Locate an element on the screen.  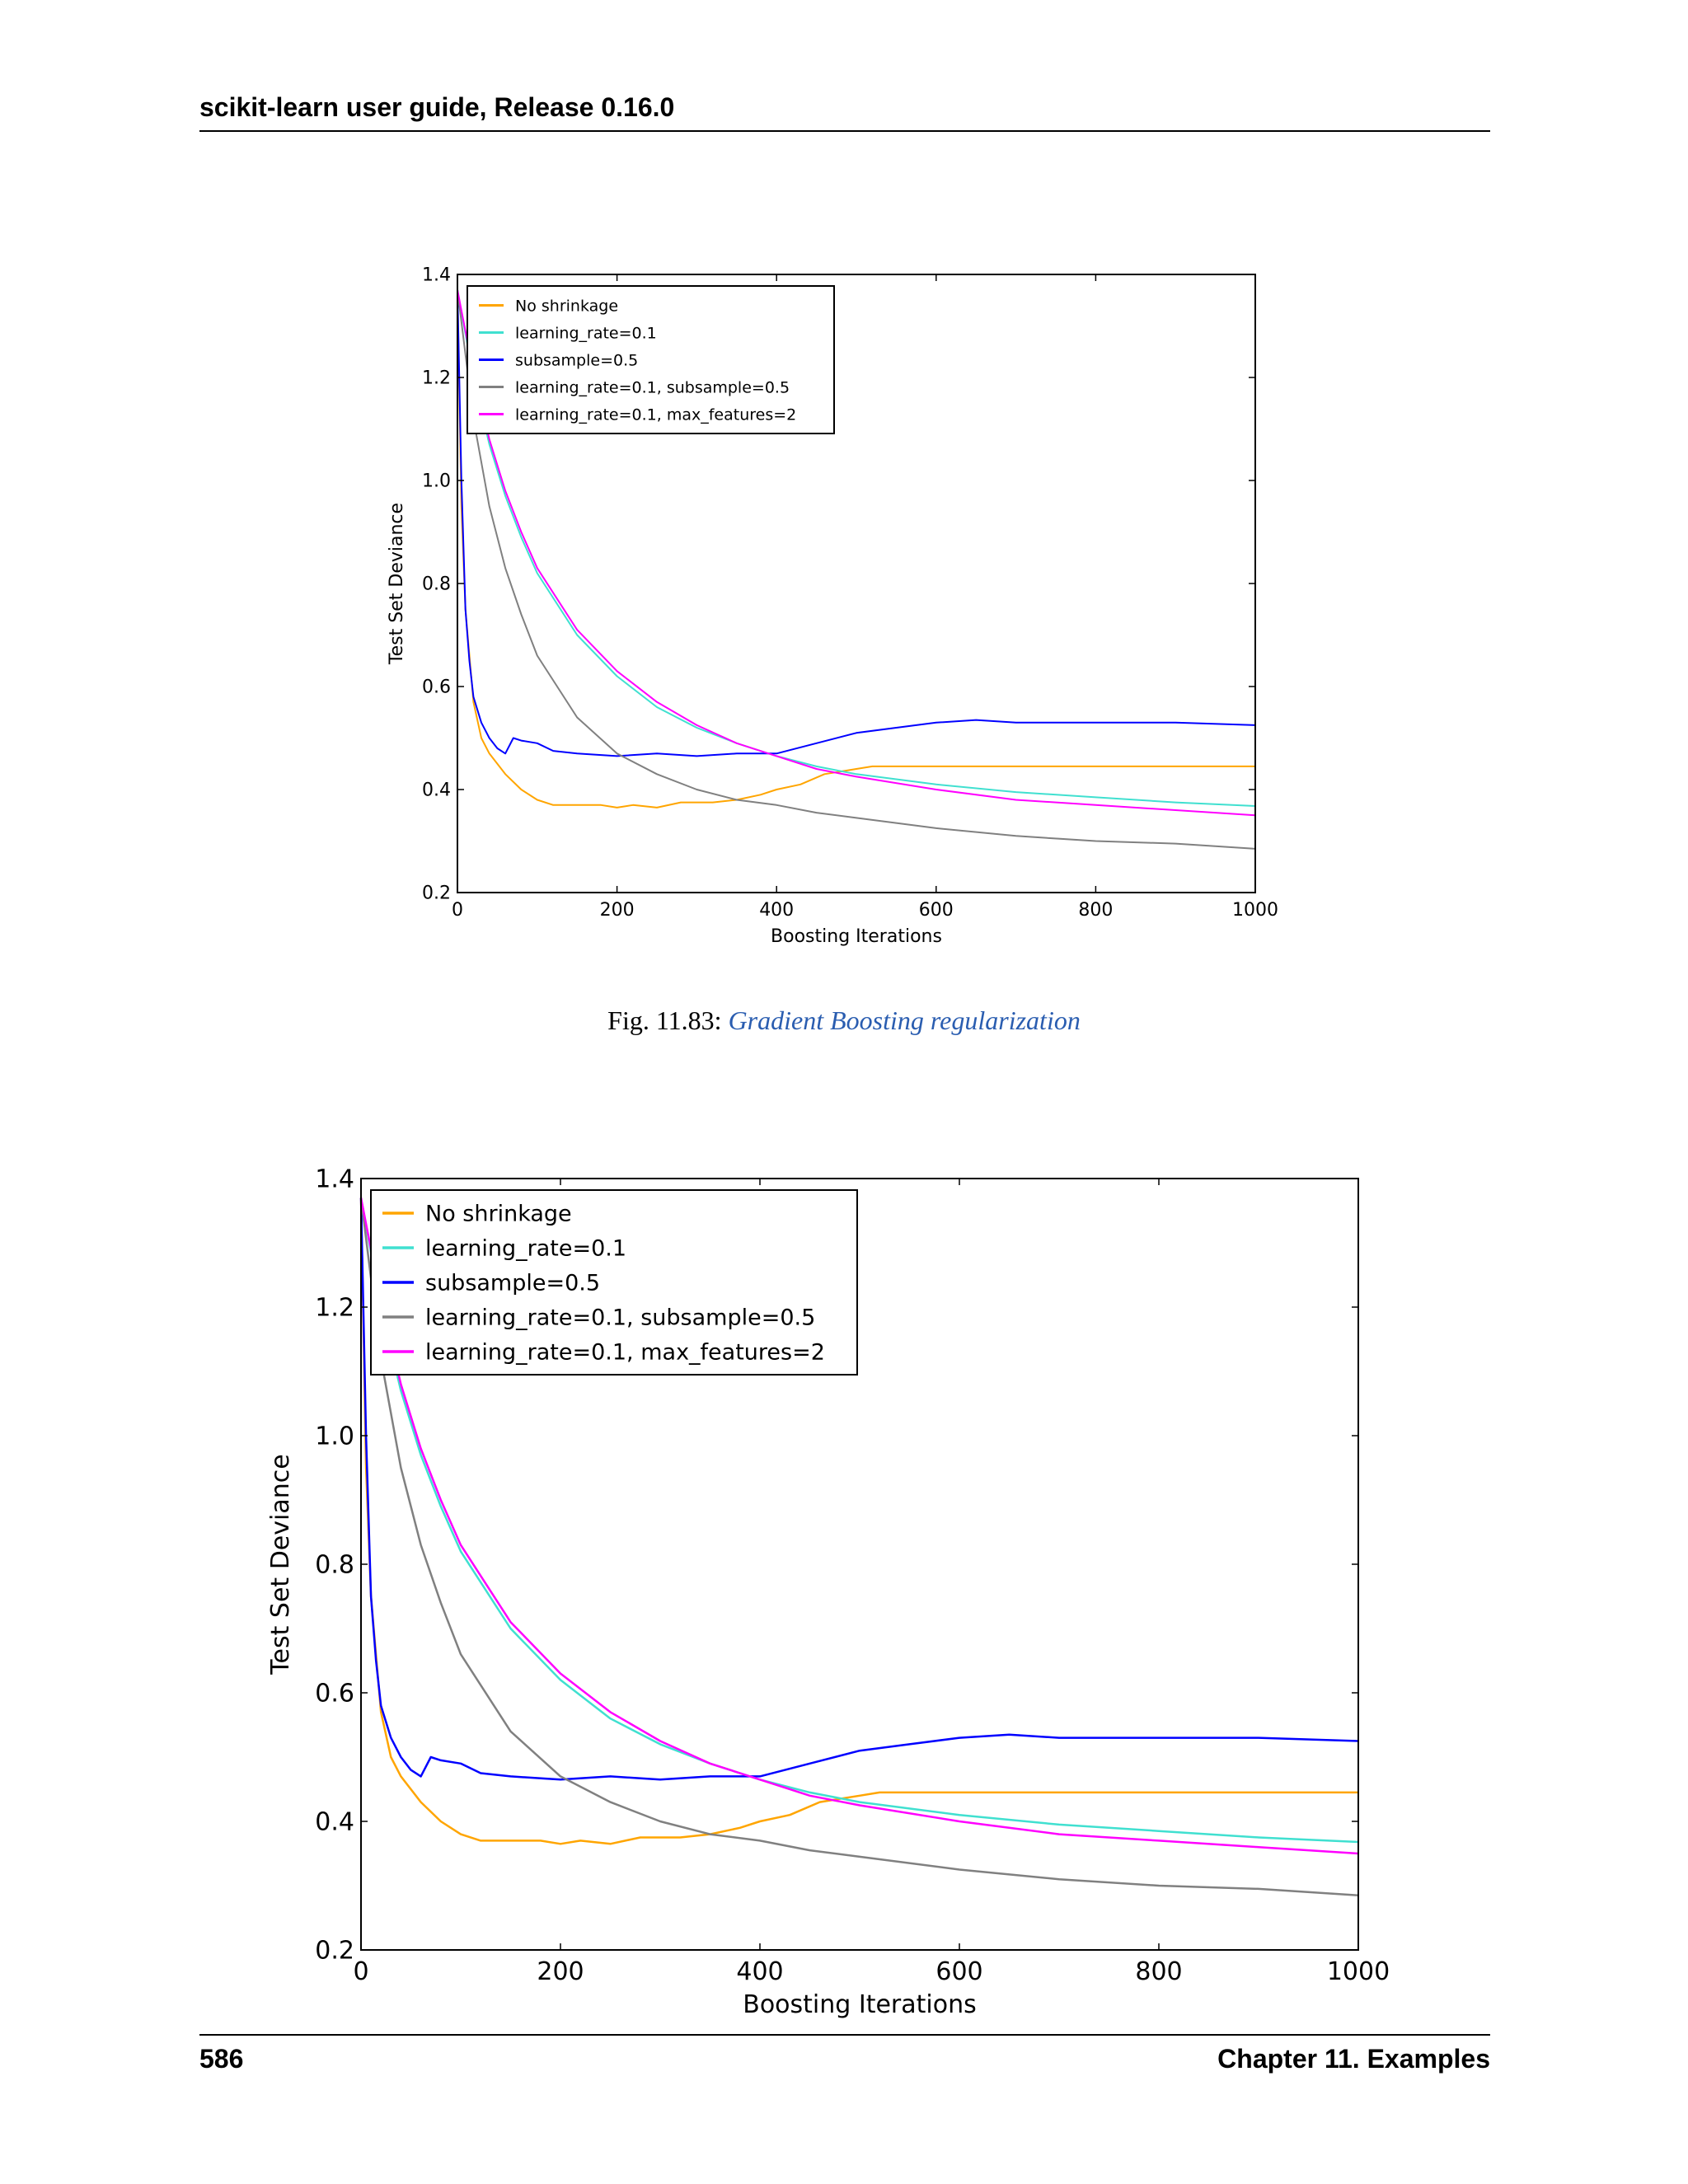
chart1-ytick-label: 0.2 is located at coordinates (436, 893).